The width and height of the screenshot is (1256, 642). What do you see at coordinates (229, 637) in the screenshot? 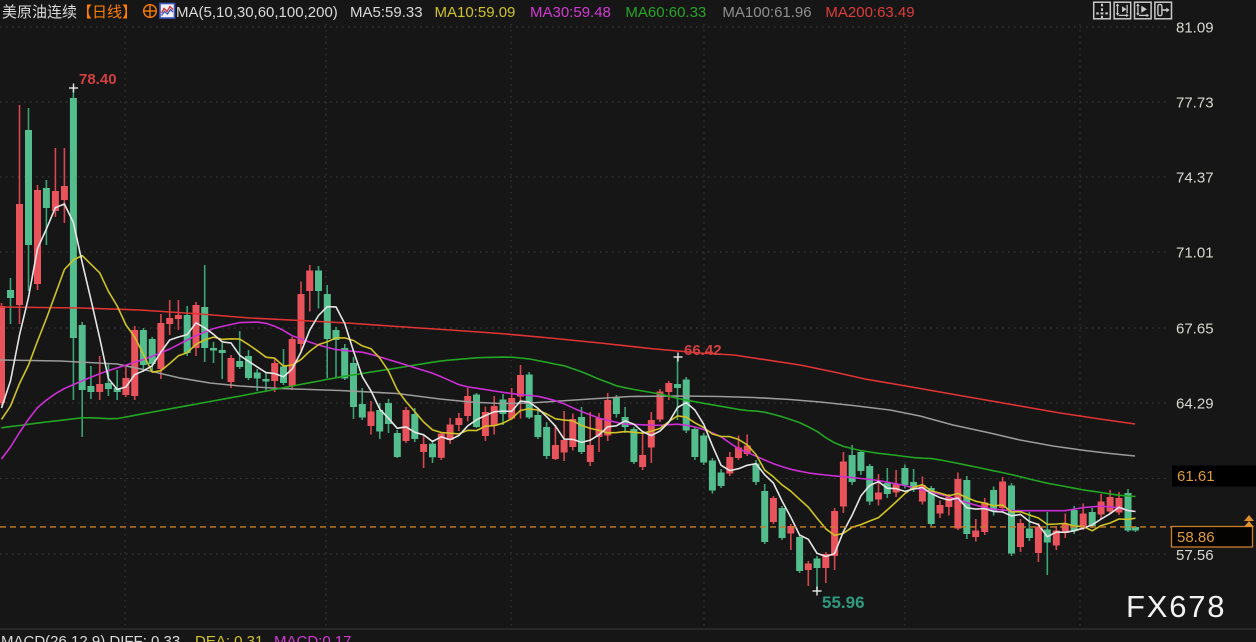
I see `svg-text: DEA: 0.31` at bounding box center [229, 637].